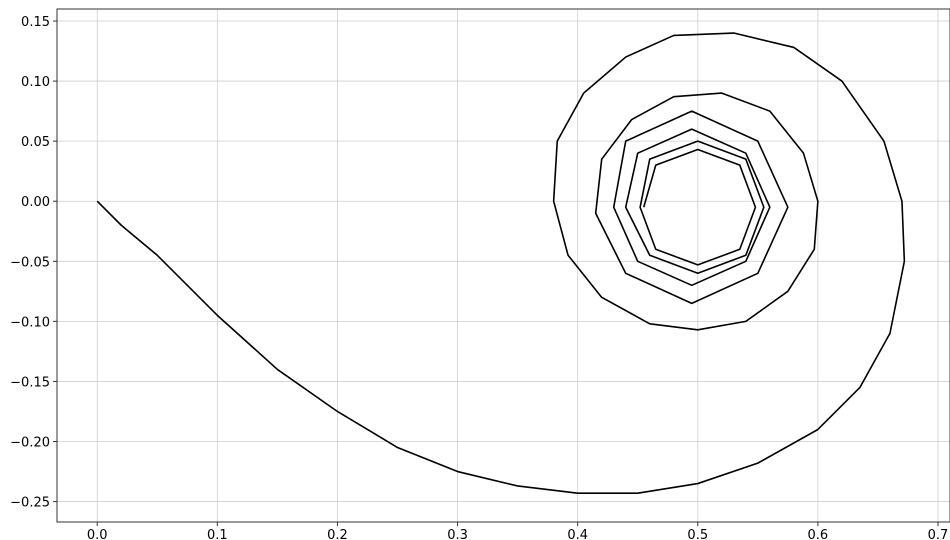  What do you see at coordinates (30, 503) in the screenshot?
I see `y-tick-label: −0.25` at bounding box center [30, 503].